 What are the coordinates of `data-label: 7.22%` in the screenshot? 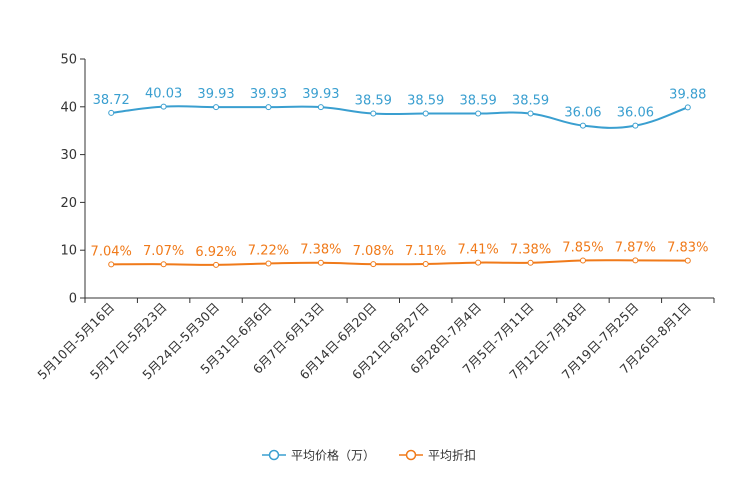 It's located at (268, 250).